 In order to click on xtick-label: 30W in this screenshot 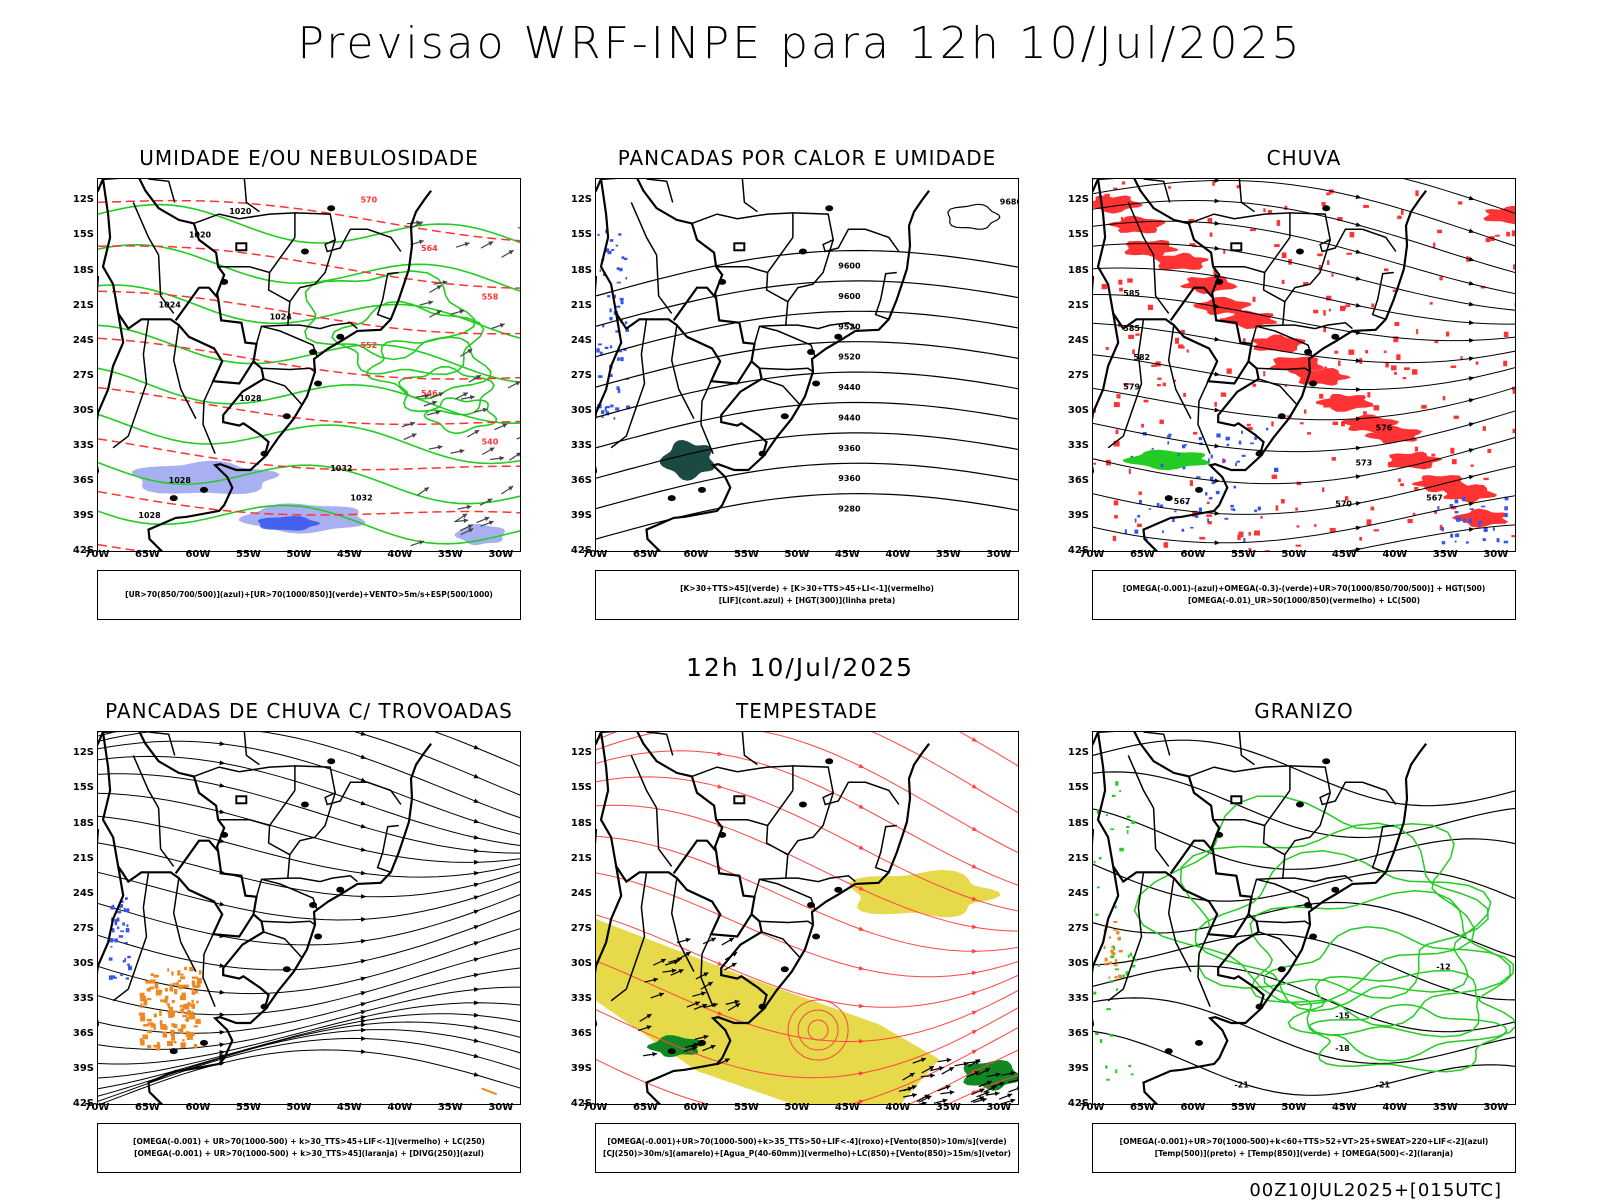, I will do `click(501, 1107)`.